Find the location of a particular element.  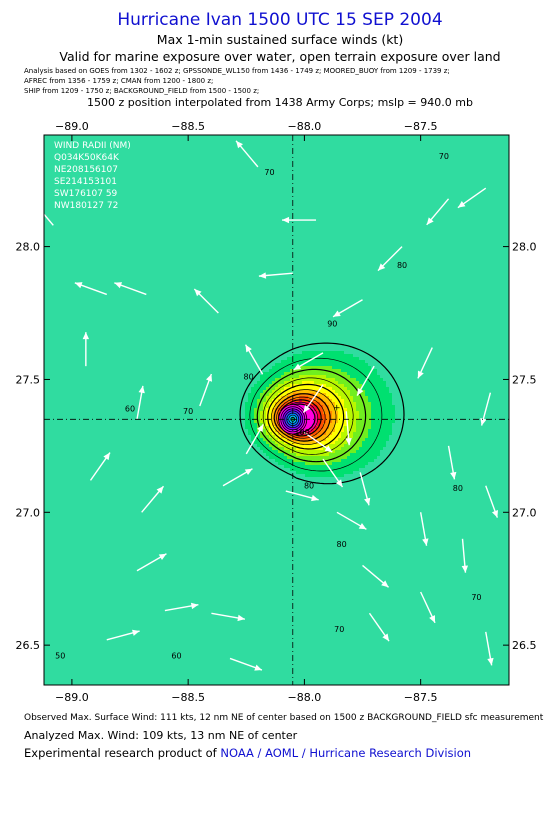

x-tick-label-bottom: −87.5 is located at coordinates (421, 697).